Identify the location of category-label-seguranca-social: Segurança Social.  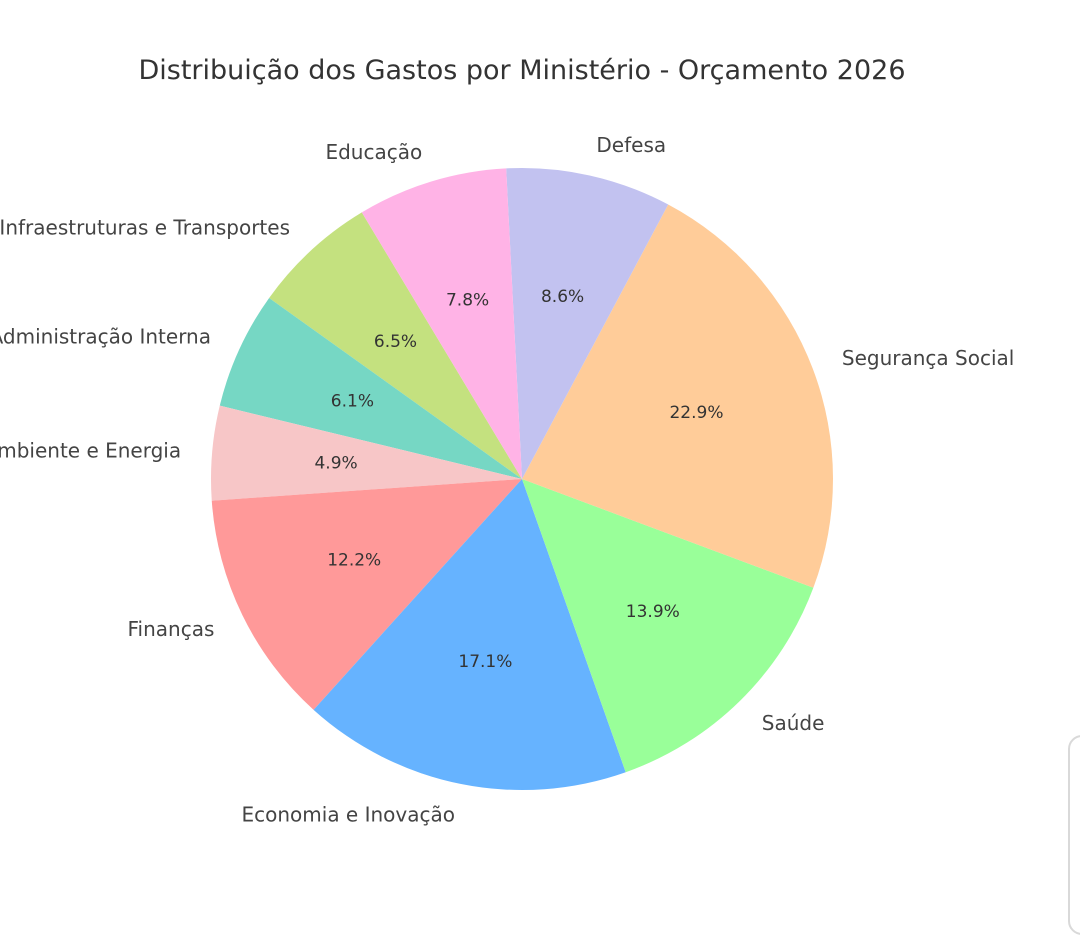
(928, 358).